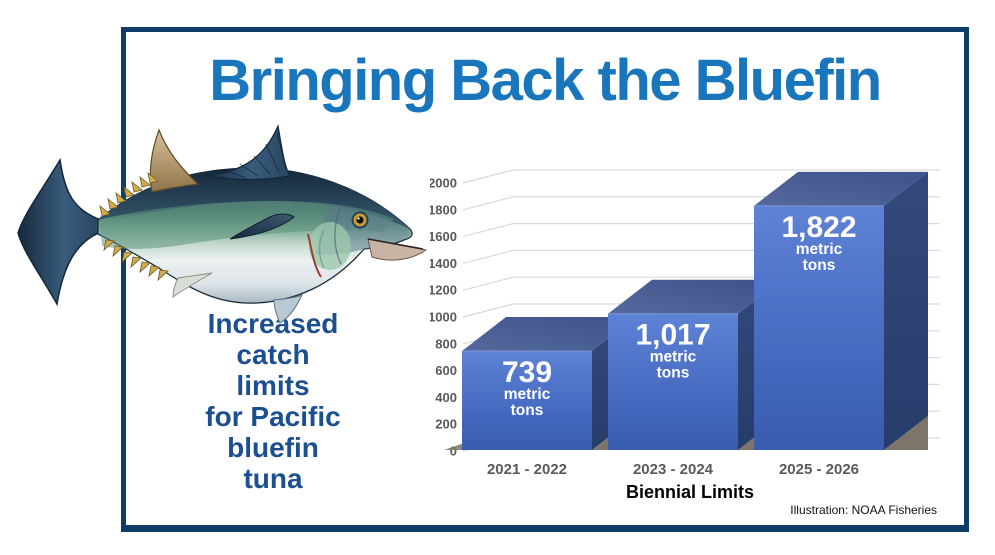  Describe the element at coordinates (136, 260) in the screenshot. I see `ventral-finlets` at that location.